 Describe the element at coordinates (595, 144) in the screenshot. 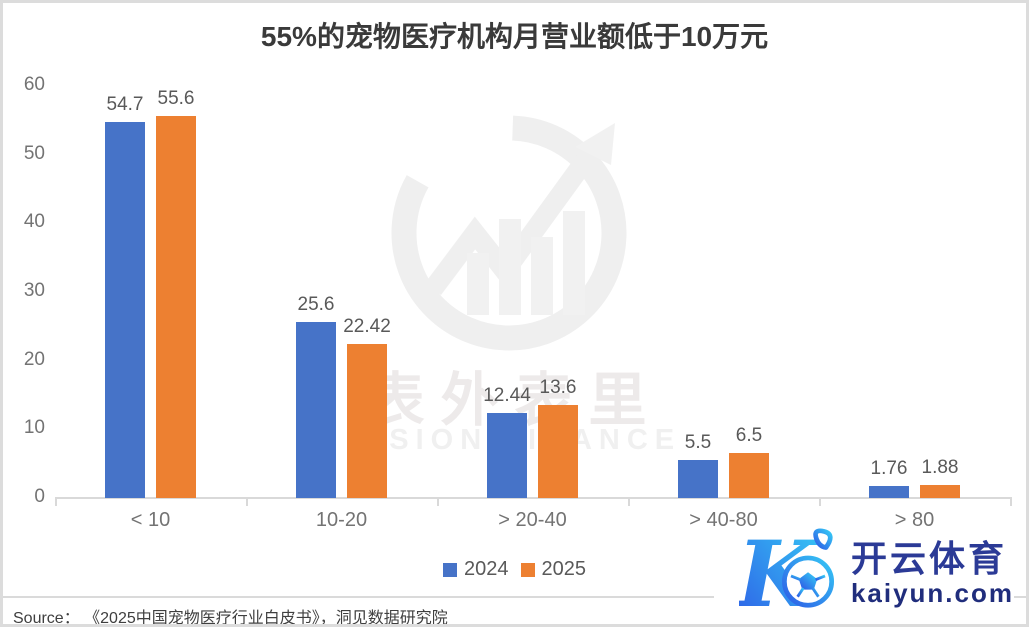

I see `watermark-arrowhead` at that location.